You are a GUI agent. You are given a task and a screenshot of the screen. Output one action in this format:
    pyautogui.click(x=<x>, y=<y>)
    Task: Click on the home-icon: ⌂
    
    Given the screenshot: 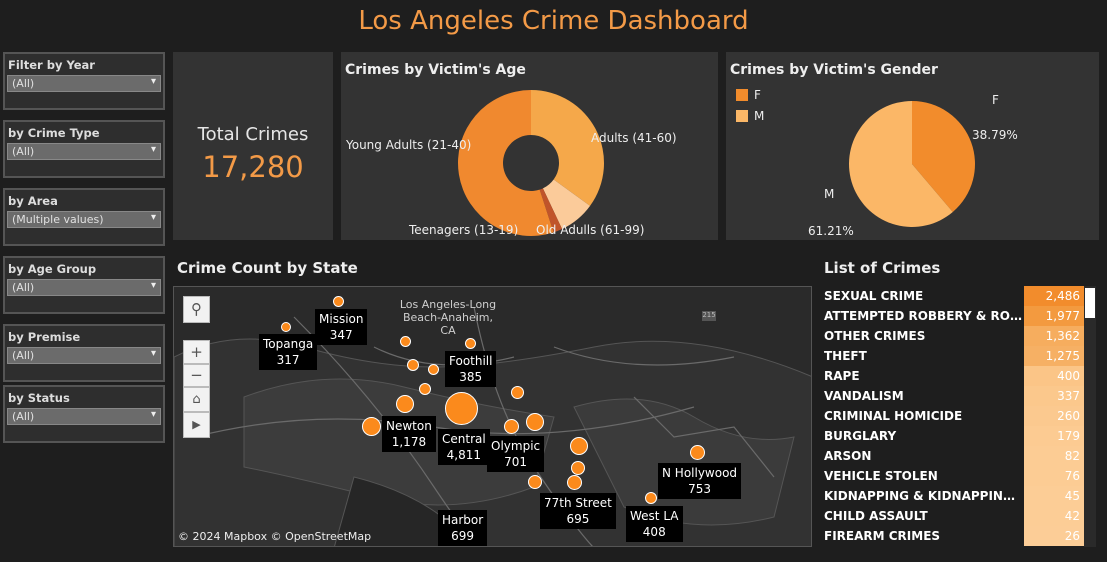 What is the action you would take?
    pyautogui.click(x=196, y=399)
    